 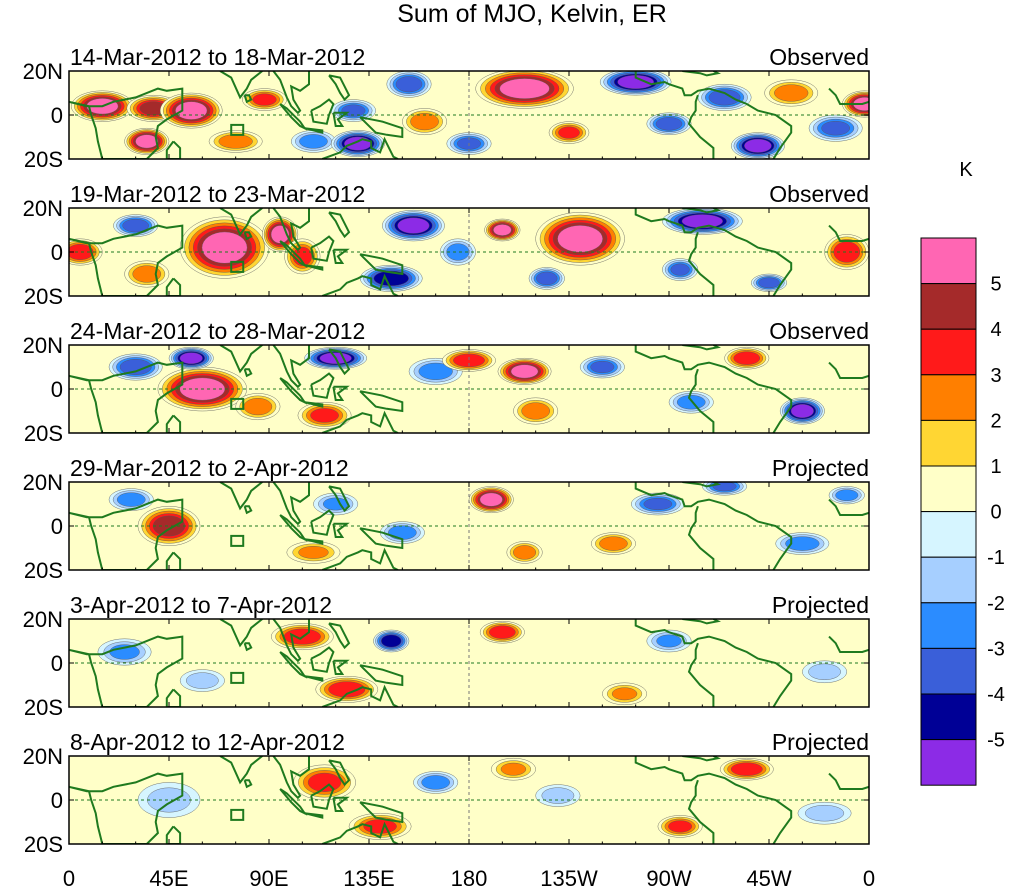 What do you see at coordinates (217, 57) in the screenshot?
I see `panel-period: 14-Mar-2012 to 18-Mar-2012` at bounding box center [217, 57].